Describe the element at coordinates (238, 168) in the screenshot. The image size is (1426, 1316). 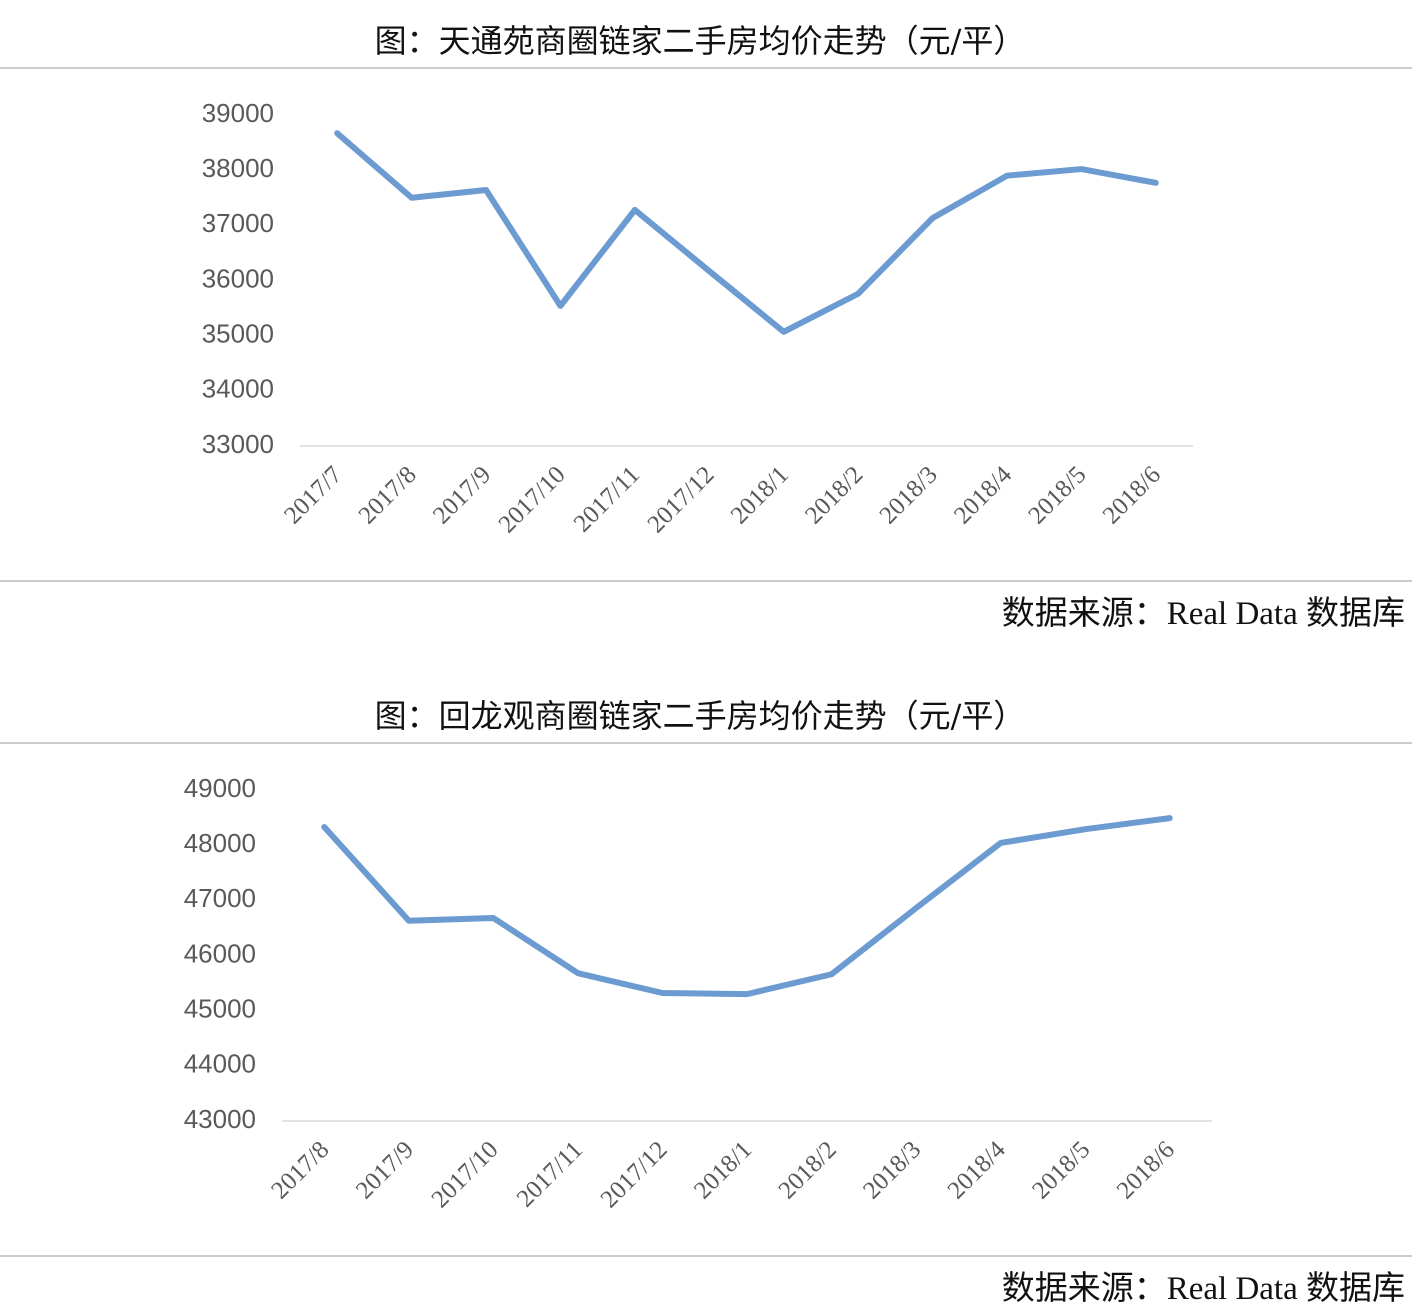
I see `y-tick-label: 38000` at that location.